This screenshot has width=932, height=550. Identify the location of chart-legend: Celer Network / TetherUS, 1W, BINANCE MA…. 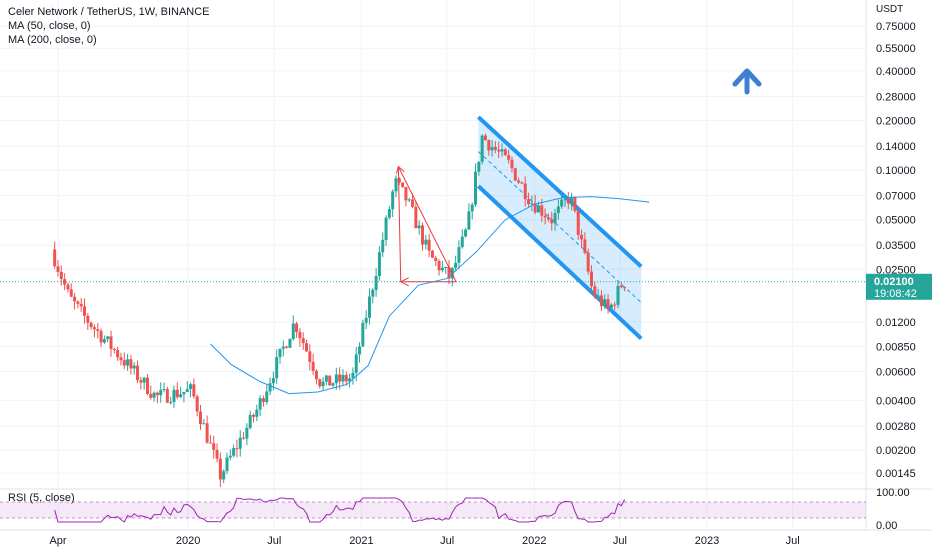
(109, 26).